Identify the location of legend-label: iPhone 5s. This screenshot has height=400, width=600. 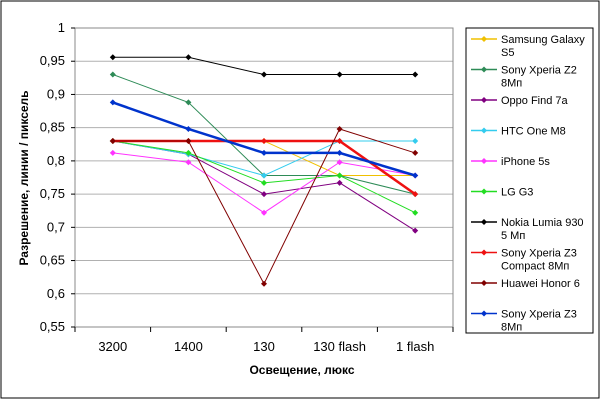
(525, 162).